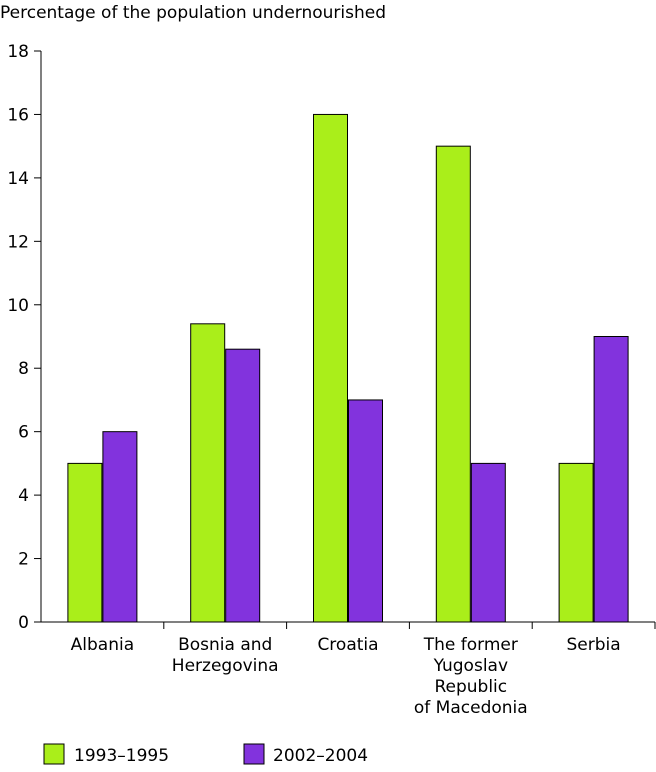  Describe the element at coordinates (347, 645) in the screenshot. I see `category-label: Croatia` at that location.